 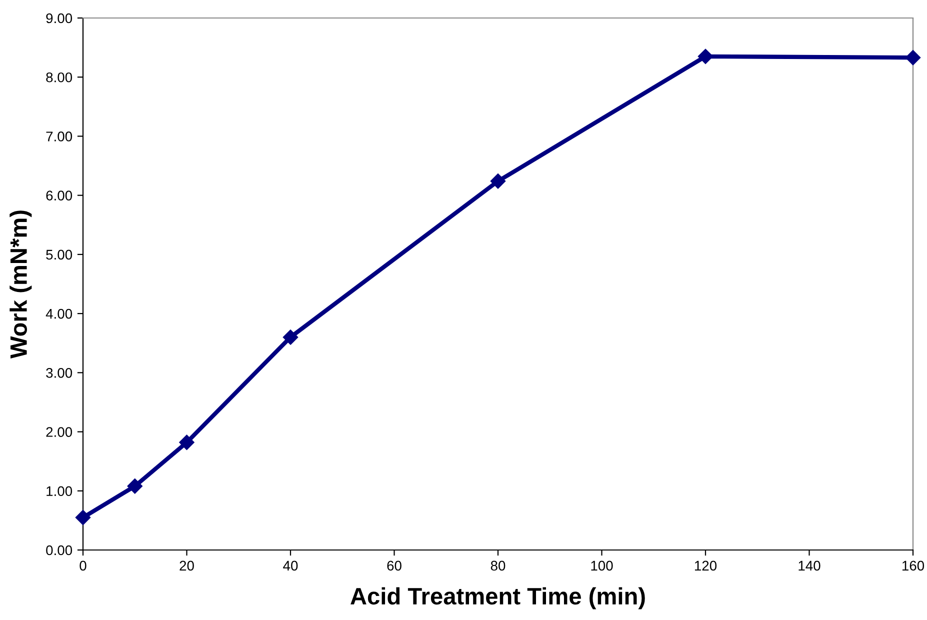 What do you see at coordinates (59, 18) in the screenshot?
I see `y-tick-label: 9.00` at bounding box center [59, 18].